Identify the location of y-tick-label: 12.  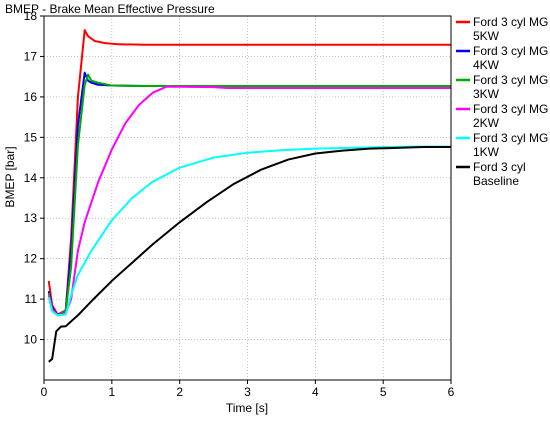
(31, 259).